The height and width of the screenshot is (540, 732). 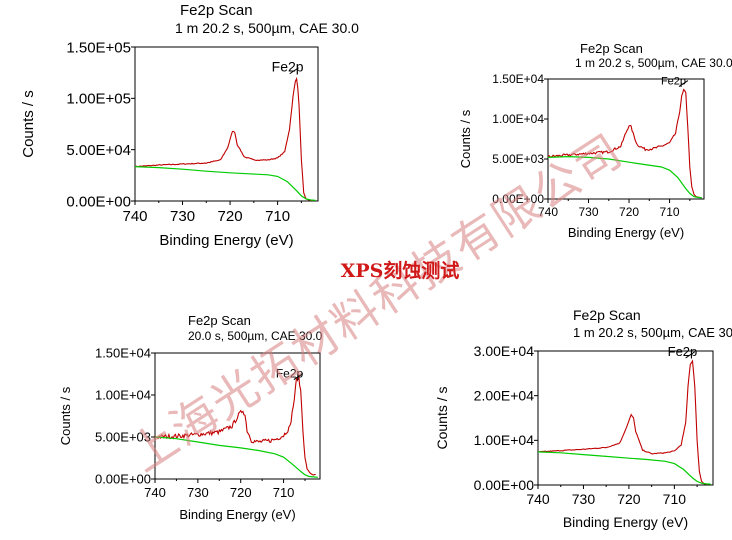 What do you see at coordinates (237, 514) in the screenshot?
I see `chart3-xlabel: Binding Energy (eV)` at bounding box center [237, 514].